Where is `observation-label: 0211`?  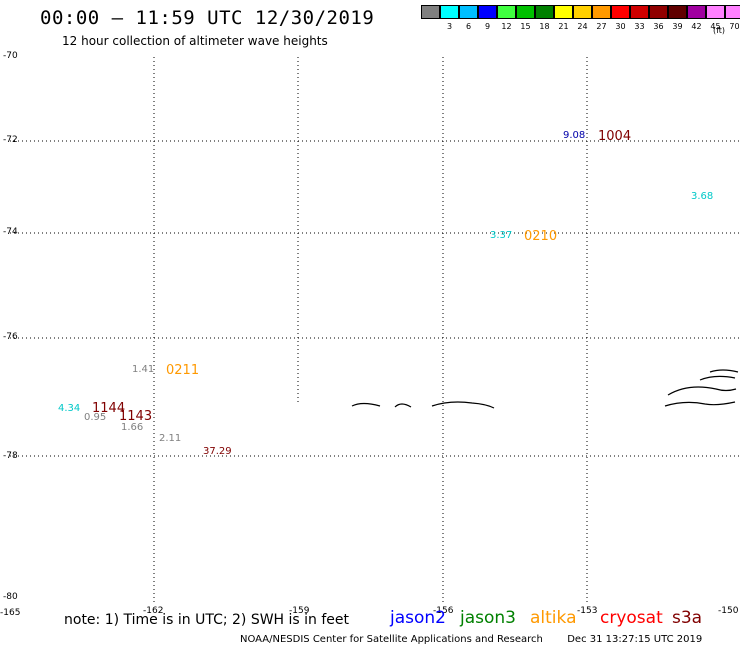 observation-label: 0211 is located at coordinates (183, 370).